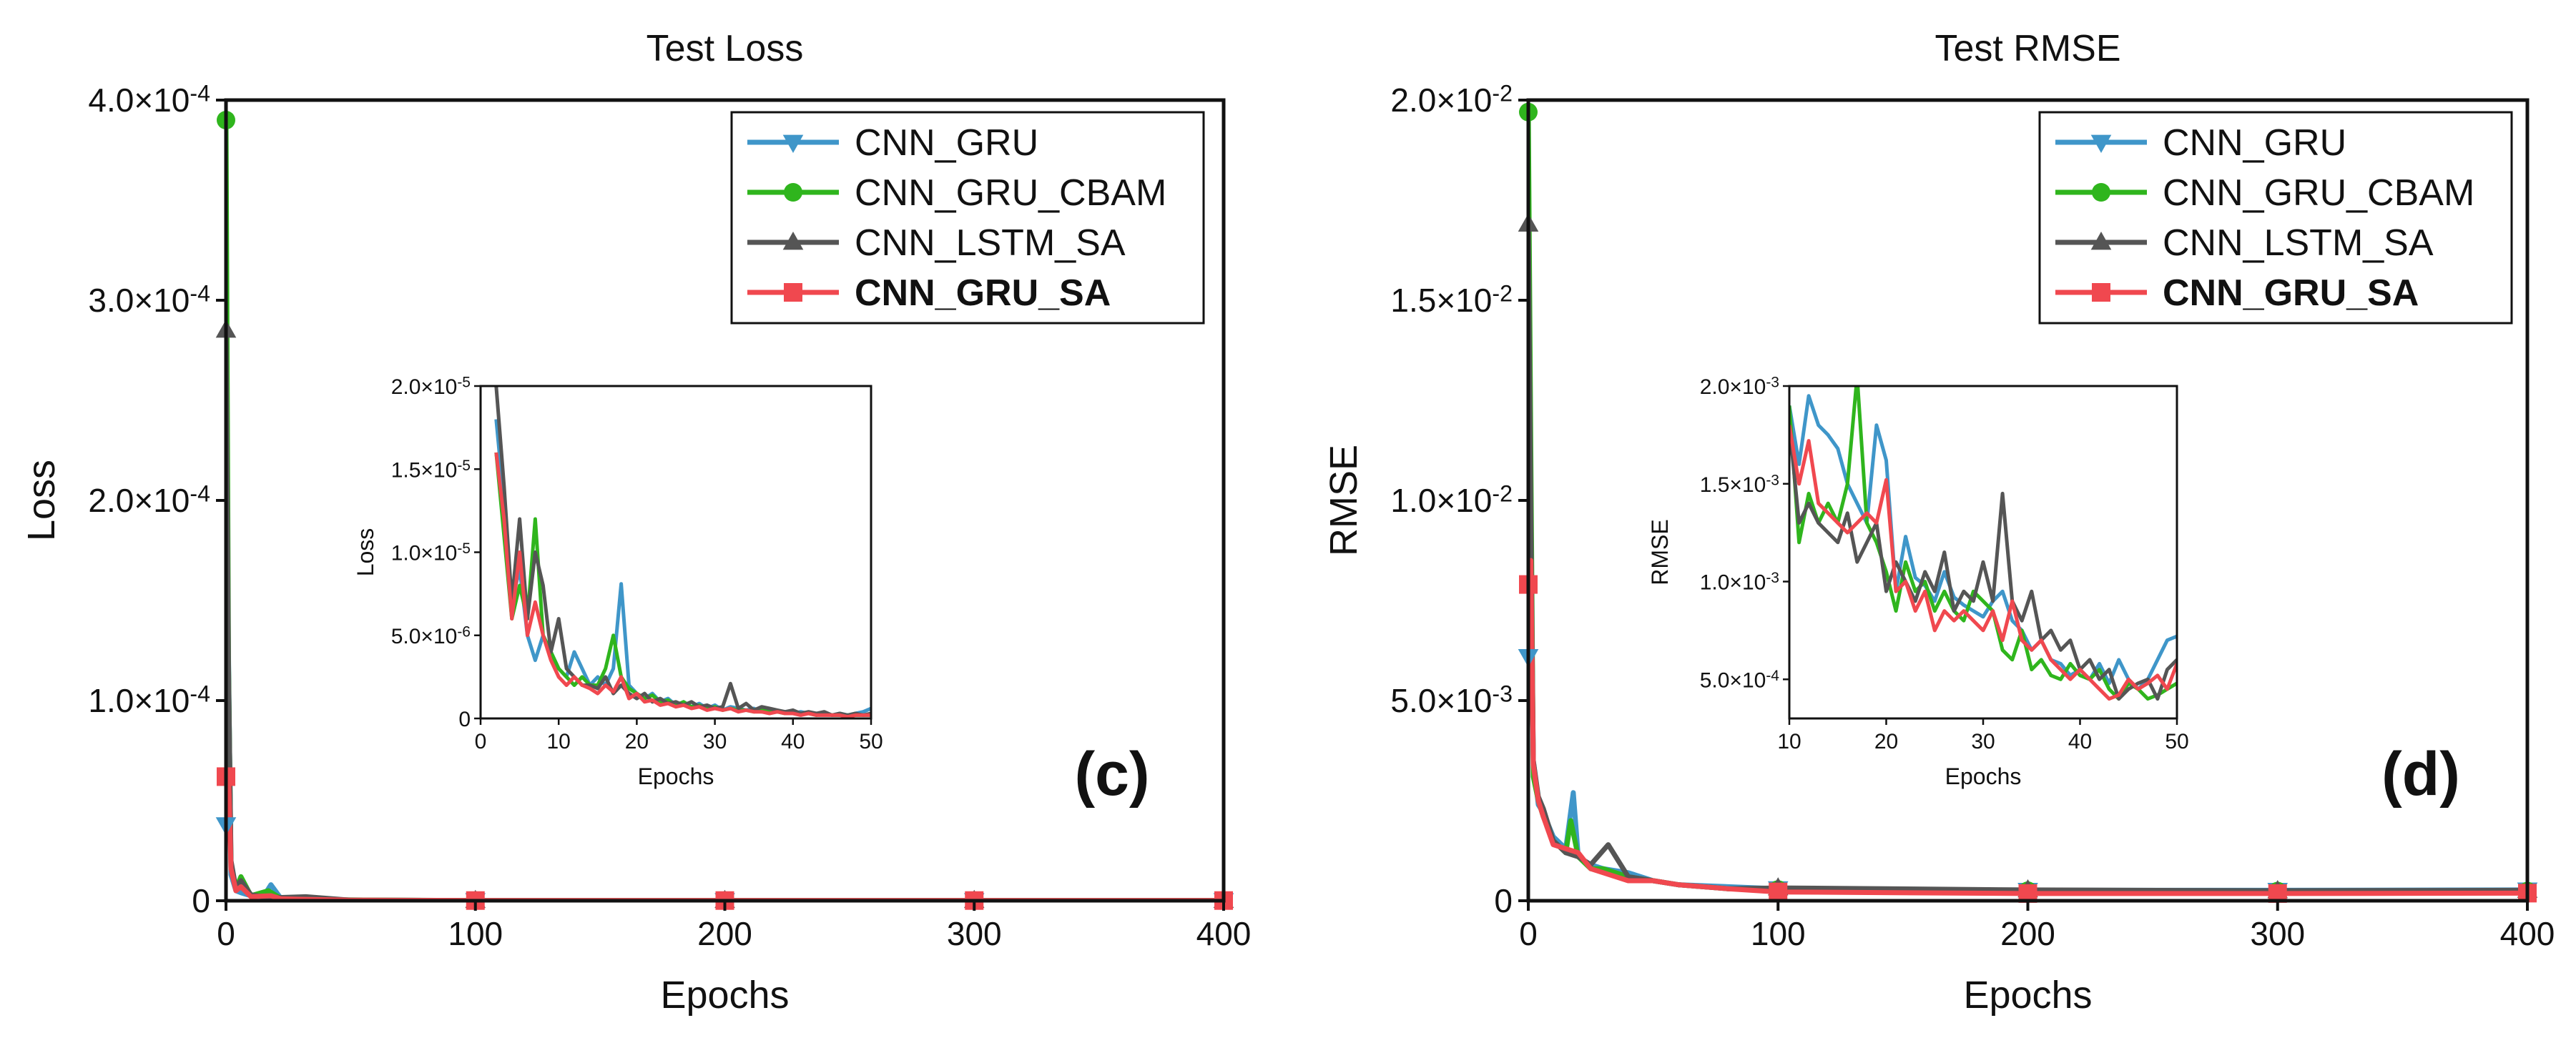 The image size is (2576, 1043). What do you see at coordinates (2420, 775) in the screenshot?
I see `panel-label: (d)` at bounding box center [2420, 775].